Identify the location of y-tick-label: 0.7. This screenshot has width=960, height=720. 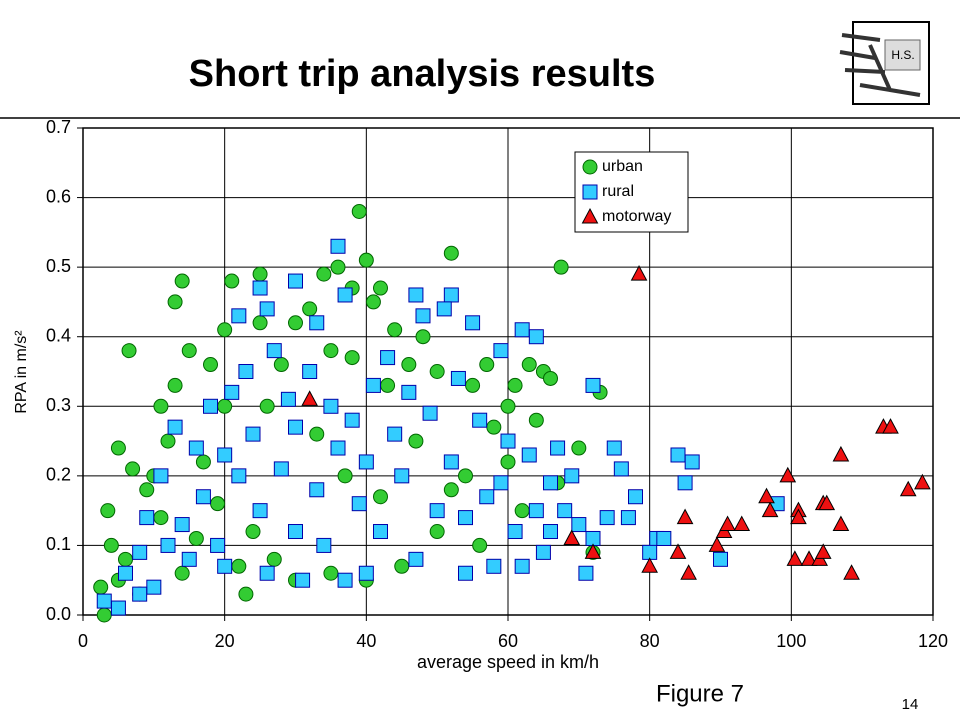
(58, 127).